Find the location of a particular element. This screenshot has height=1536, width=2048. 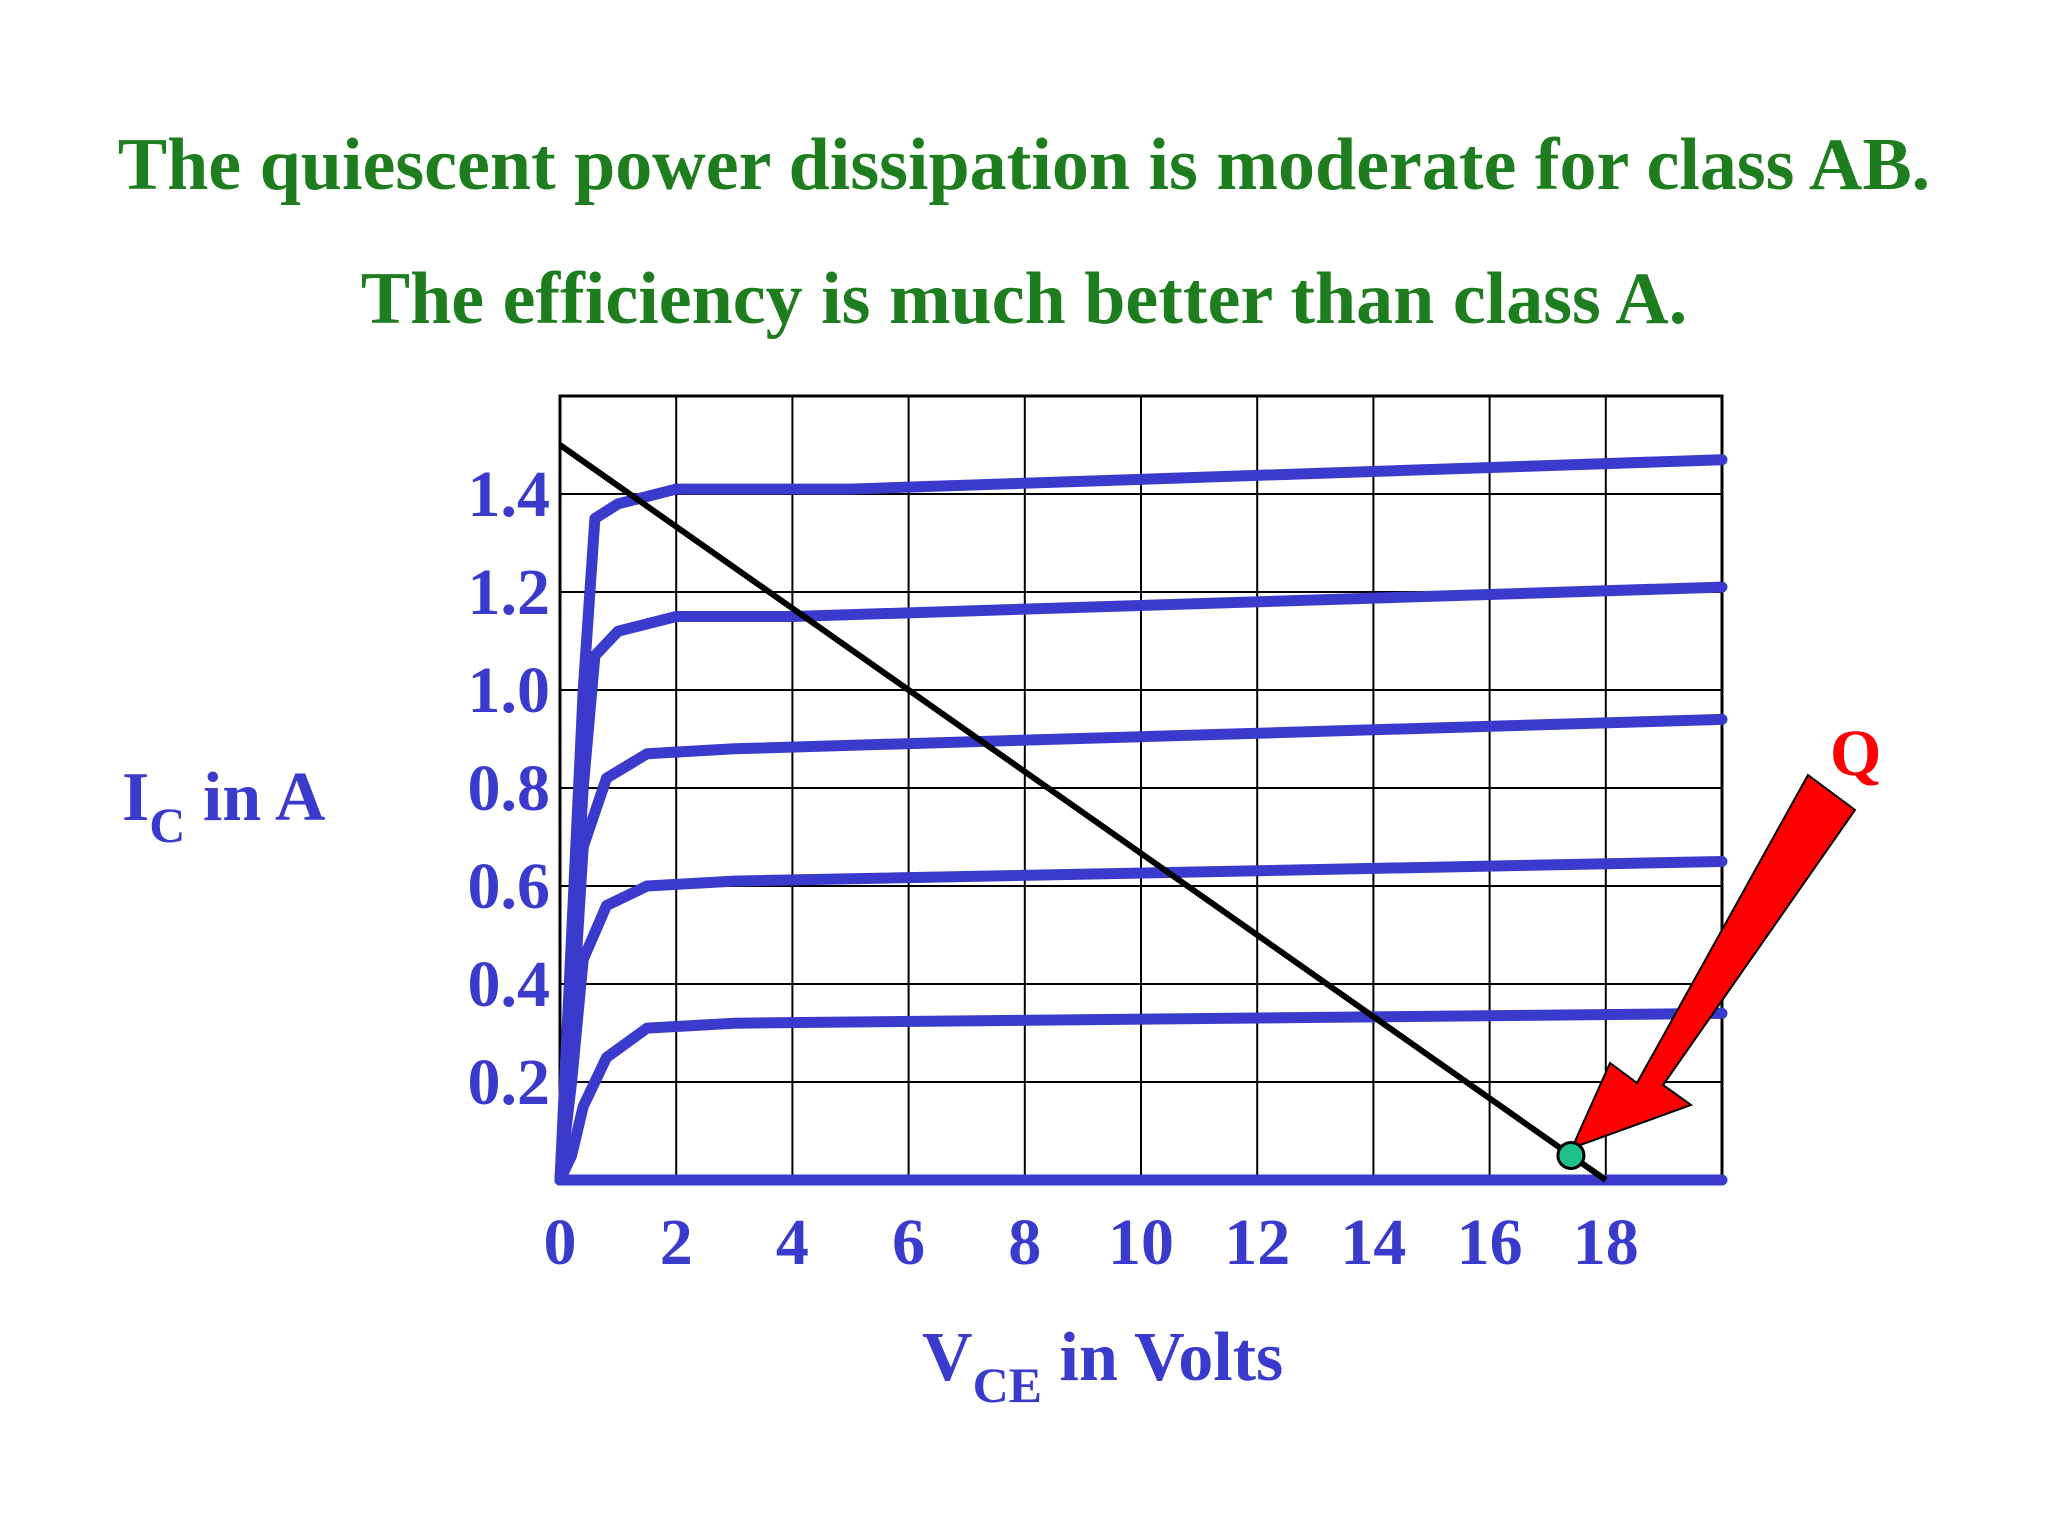

y-tick-label: 0.4 is located at coordinates (509, 984).